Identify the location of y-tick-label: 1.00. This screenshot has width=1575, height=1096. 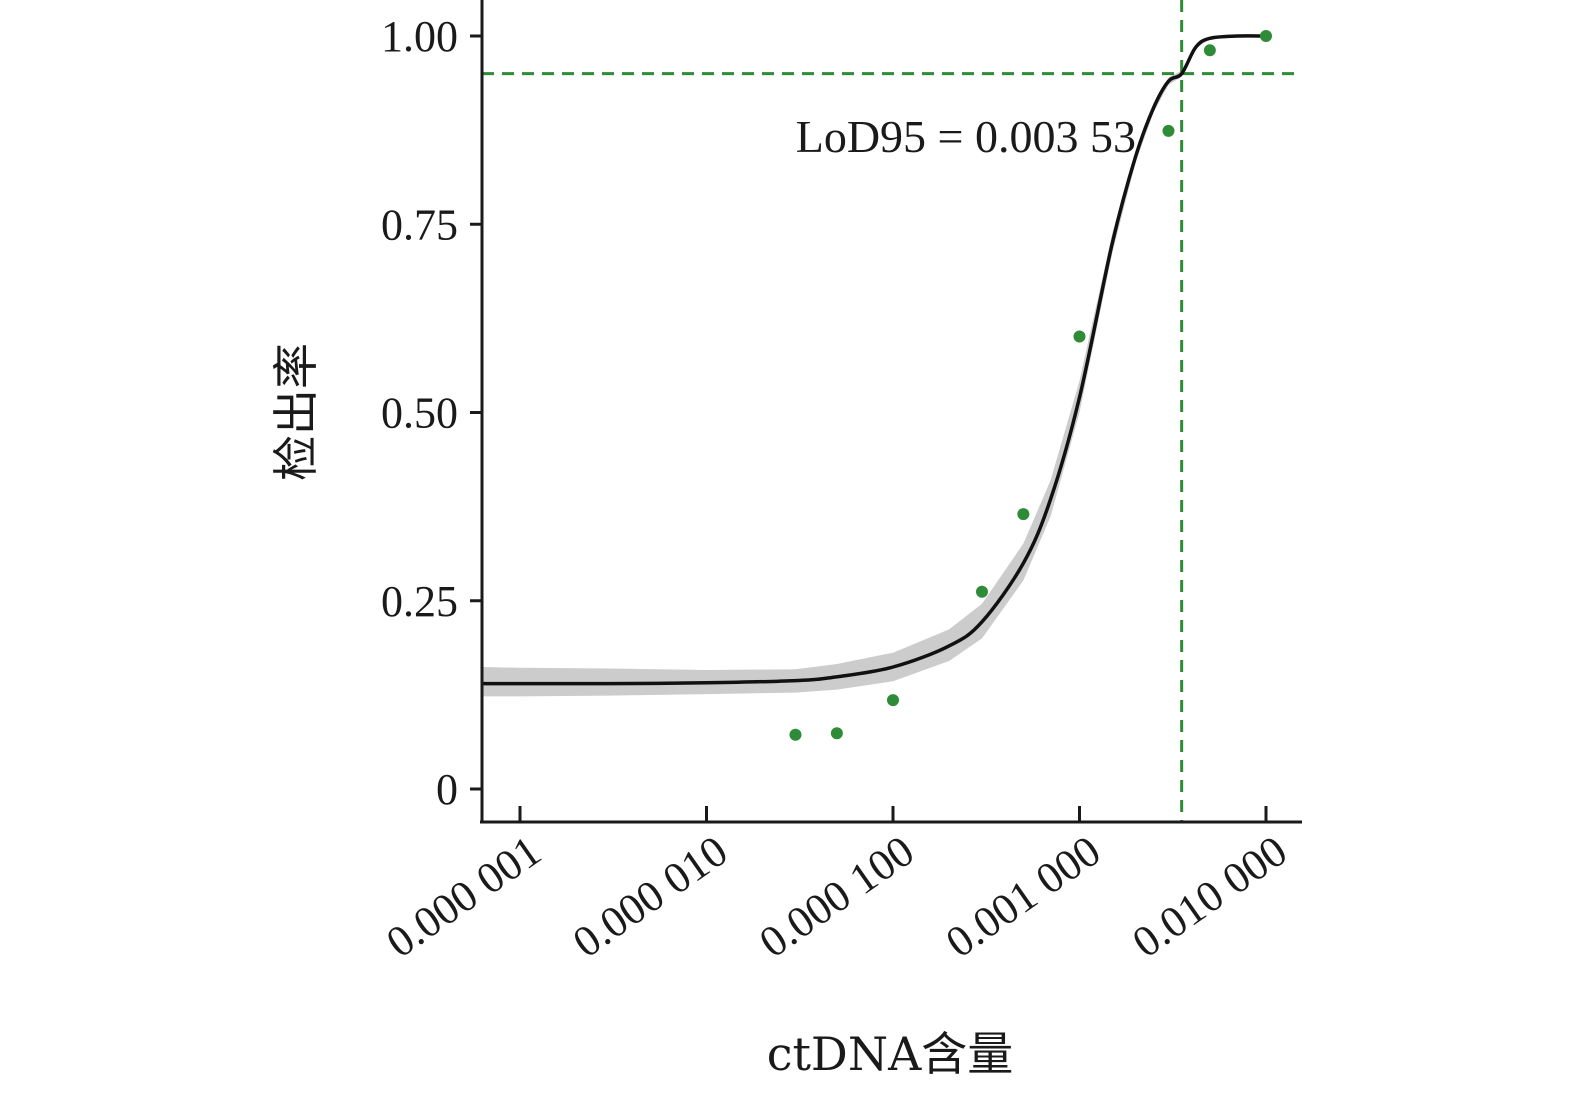
(419, 36).